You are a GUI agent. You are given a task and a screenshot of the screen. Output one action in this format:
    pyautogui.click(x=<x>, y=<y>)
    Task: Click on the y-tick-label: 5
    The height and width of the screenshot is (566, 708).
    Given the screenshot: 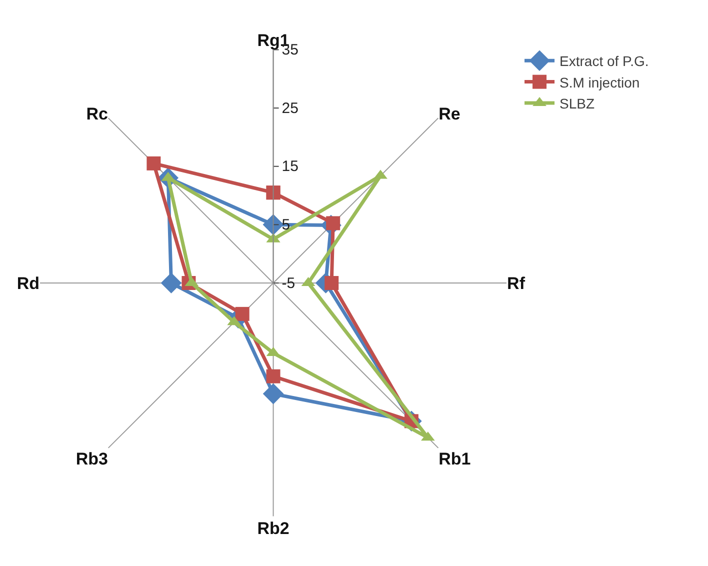 What is the action you would take?
    pyautogui.click(x=286, y=225)
    